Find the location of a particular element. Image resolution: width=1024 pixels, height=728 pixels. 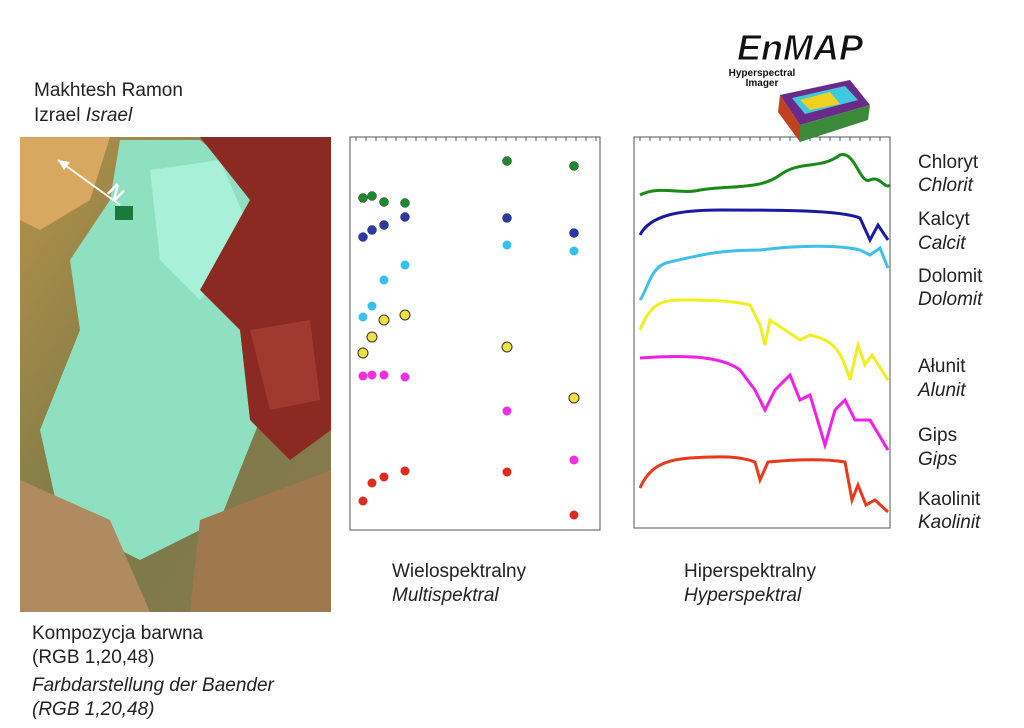

enmap-logo: EnMAP Hyperspectral Imager is located at coordinates (799, 84).